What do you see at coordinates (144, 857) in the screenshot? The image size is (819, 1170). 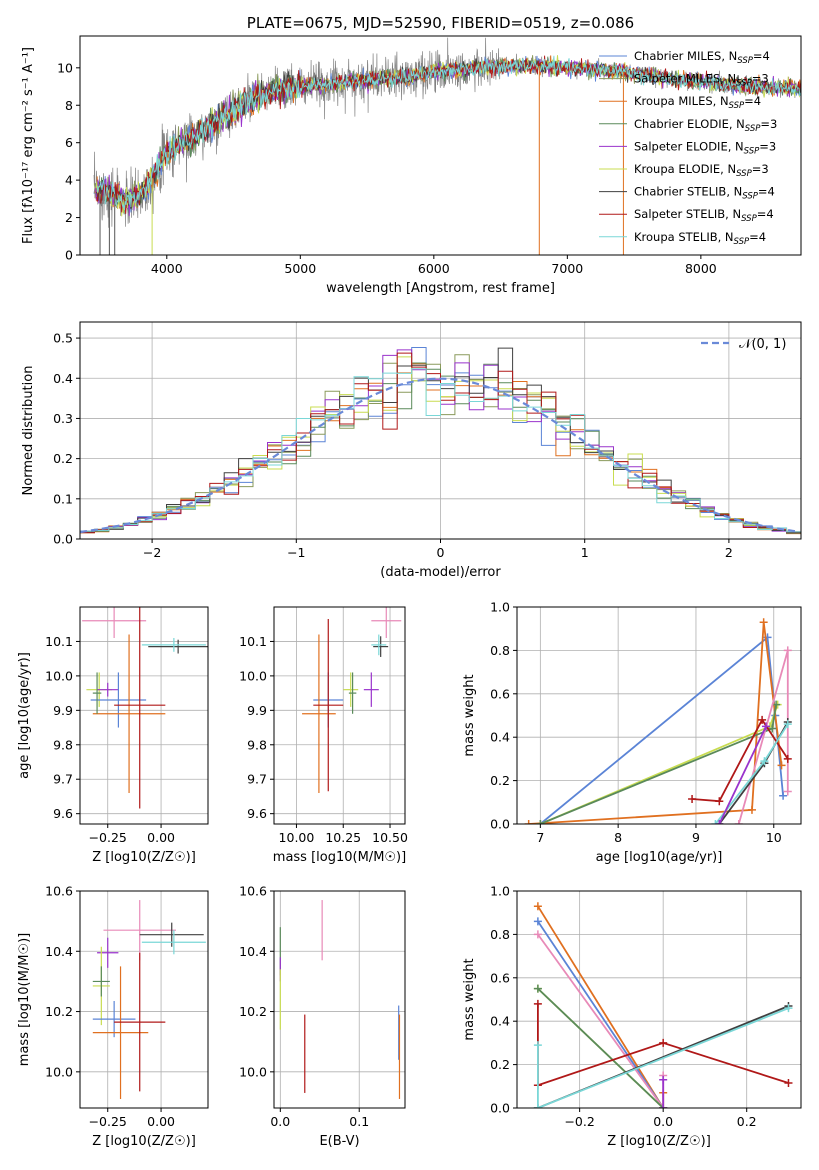 I see `x-axis-label: Z [log10(Z/Z☉)]` at bounding box center [144, 857].